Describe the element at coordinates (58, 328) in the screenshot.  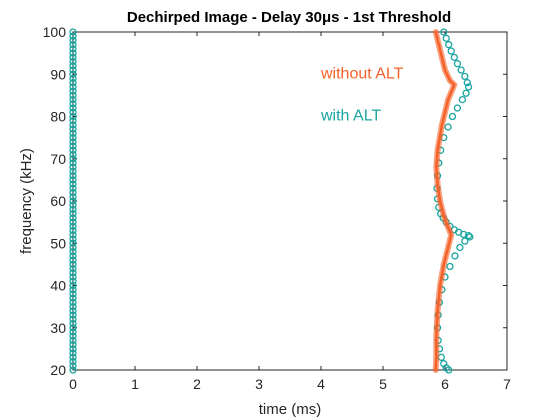
I see `y-tick-label: 30` at that location.